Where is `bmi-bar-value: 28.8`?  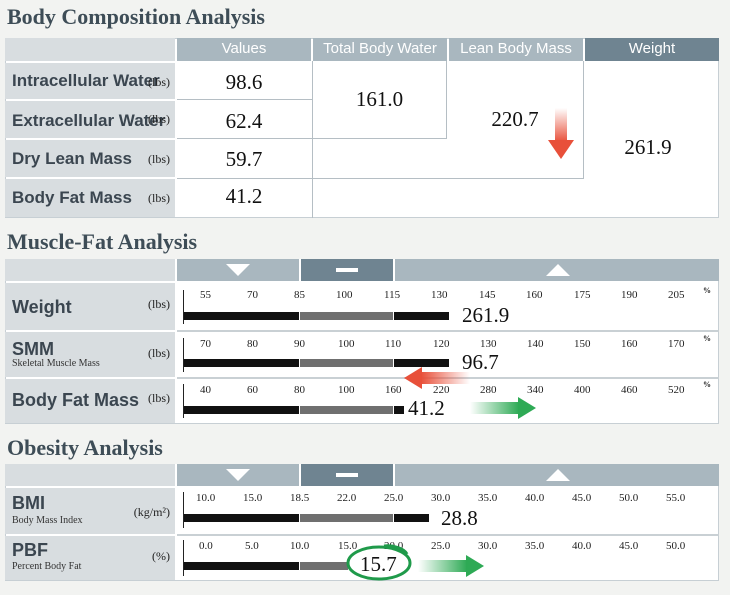 bmi-bar-value: 28.8 is located at coordinates (459, 518).